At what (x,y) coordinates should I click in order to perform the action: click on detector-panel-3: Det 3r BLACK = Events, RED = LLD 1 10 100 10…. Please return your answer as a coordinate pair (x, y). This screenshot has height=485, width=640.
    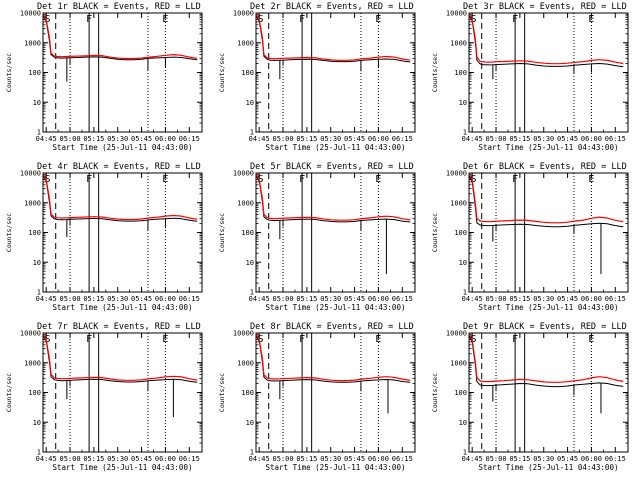
    Looking at the image, I should click on (530, 77).